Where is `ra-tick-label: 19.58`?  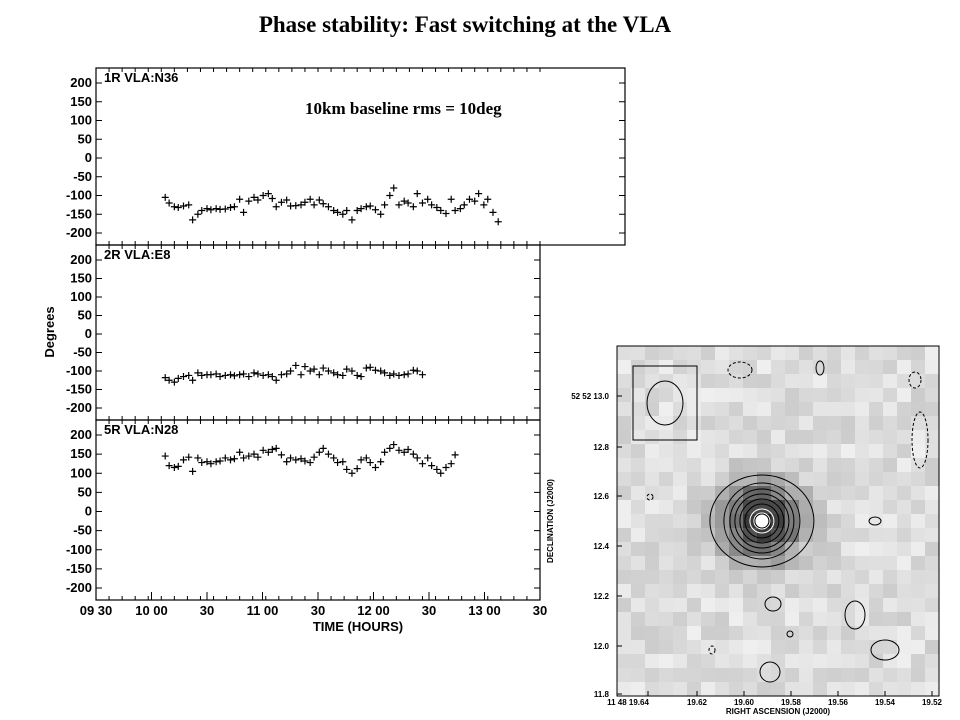
ra-tick-label: 19.58 is located at coordinates (791, 702).